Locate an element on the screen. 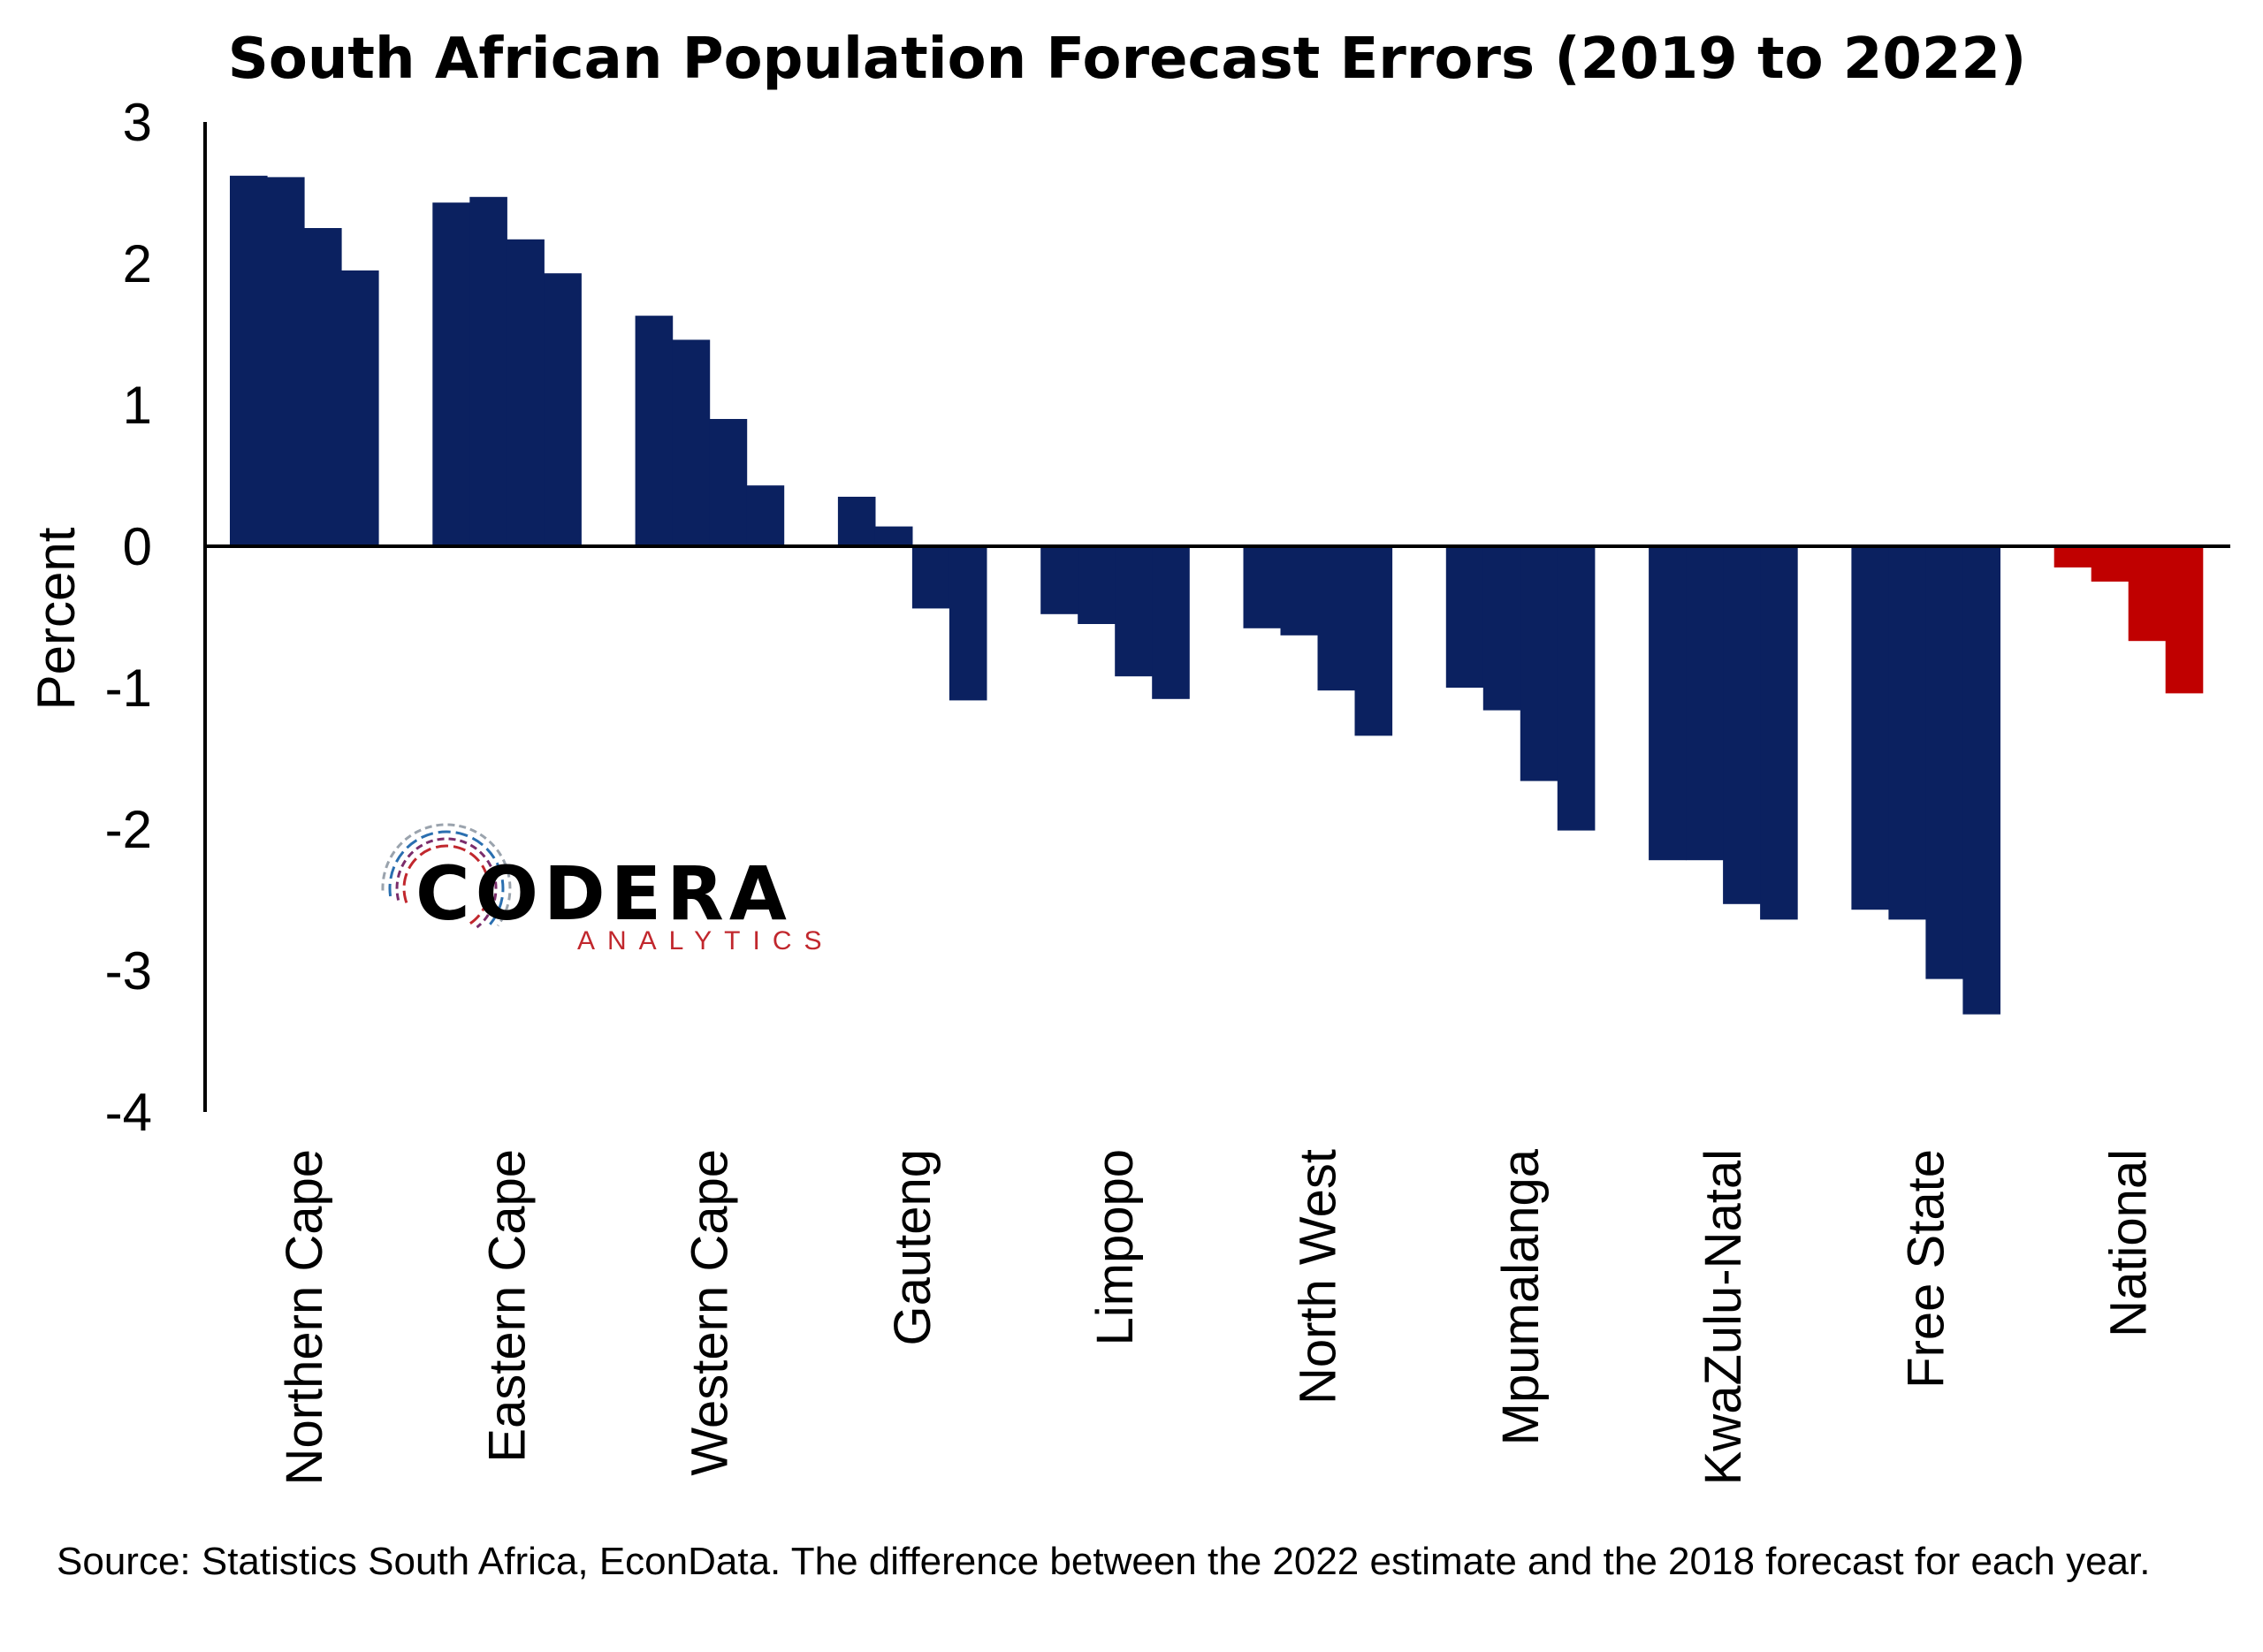 This screenshot has width=2263, height=1652. x-tick-label: Mpumalanga is located at coordinates (1521, 1297).